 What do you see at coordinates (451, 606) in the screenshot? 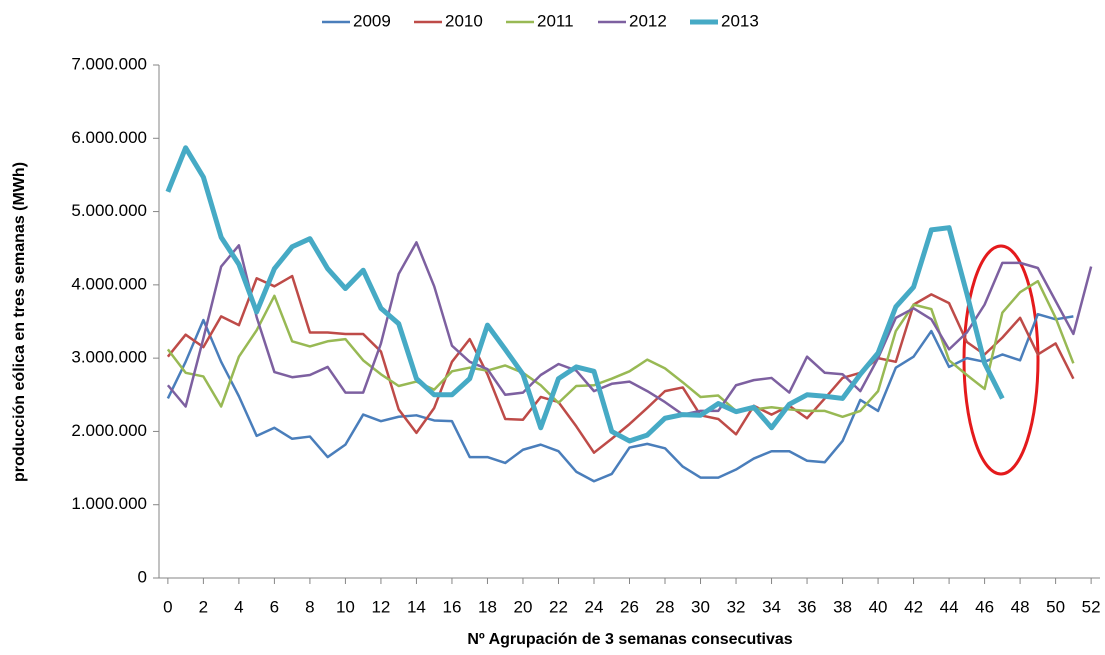
I see `x-tick-label: 16` at bounding box center [451, 606].